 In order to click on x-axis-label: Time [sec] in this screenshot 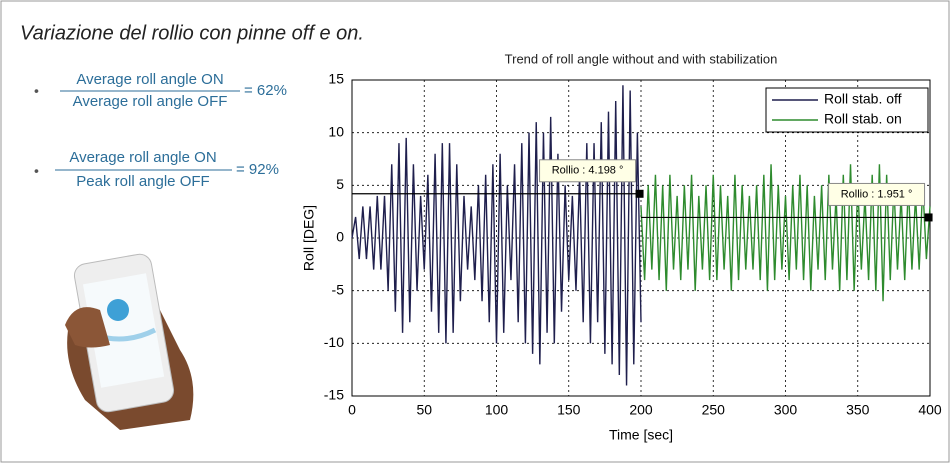, I will do `click(641, 435)`.